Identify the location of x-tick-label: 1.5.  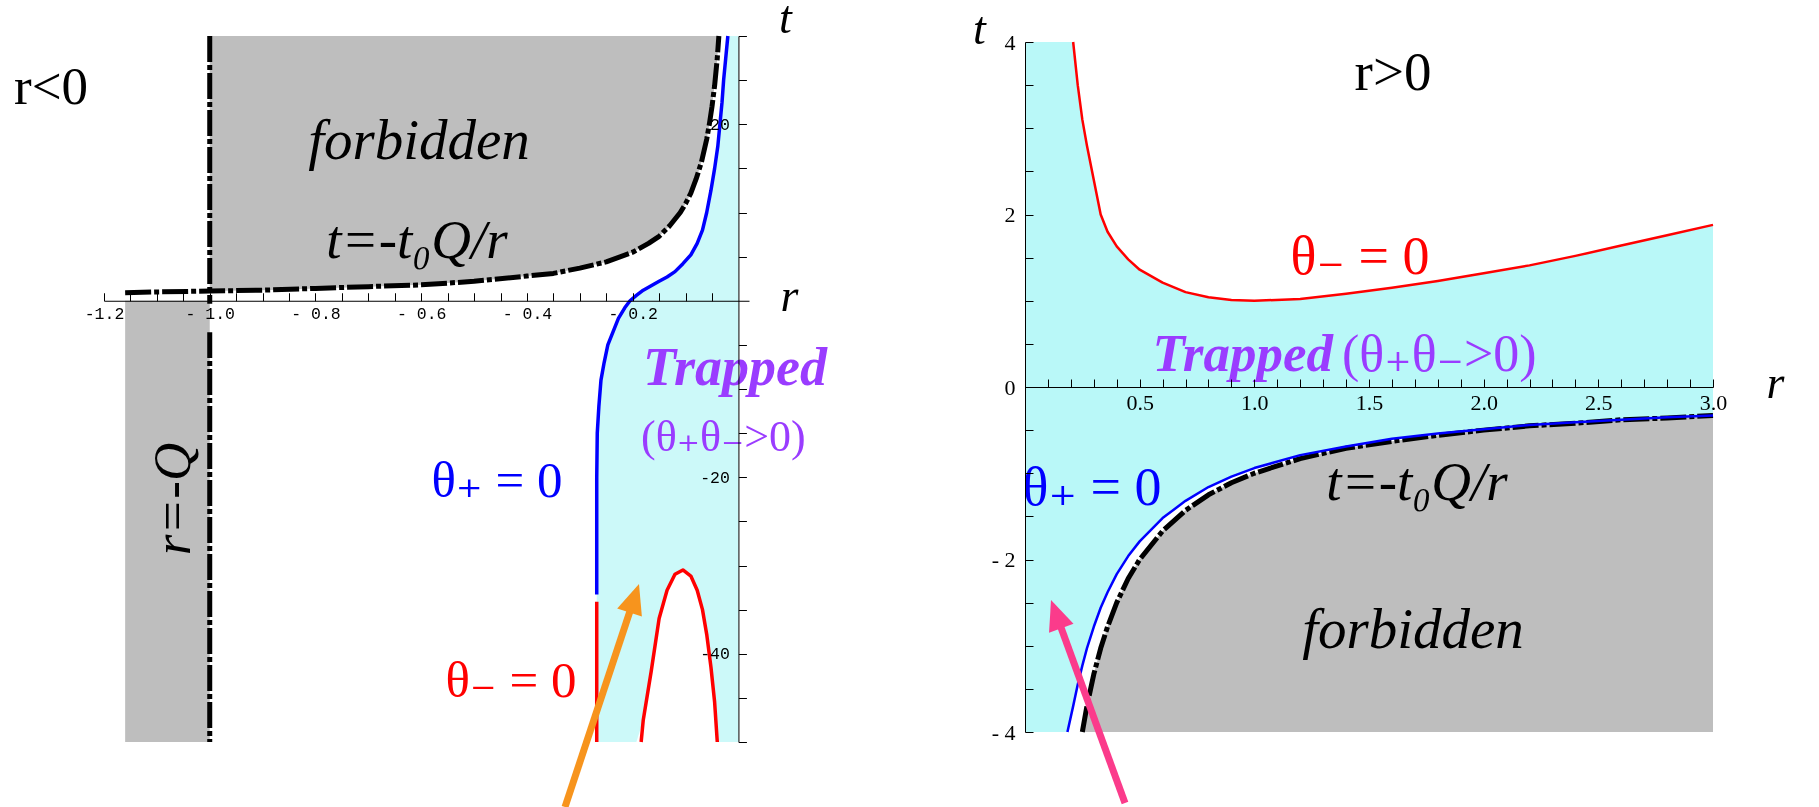
(1369, 402).